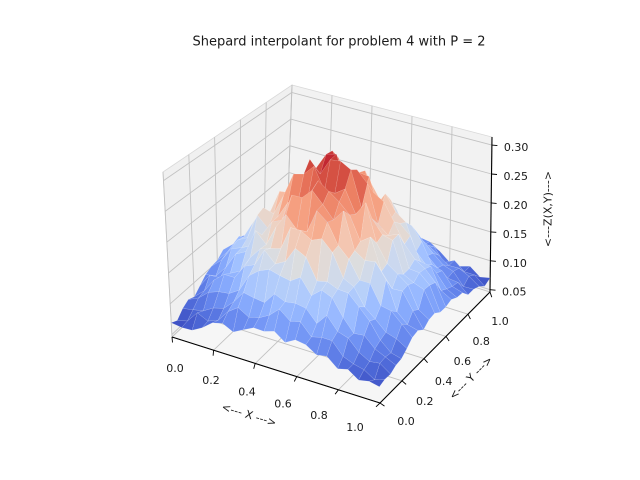 The height and width of the screenshot is (480, 640). Describe the element at coordinates (548, 209) in the screenshot. I see `z-axis-label: <---Z(X,Y)--->` at that location.